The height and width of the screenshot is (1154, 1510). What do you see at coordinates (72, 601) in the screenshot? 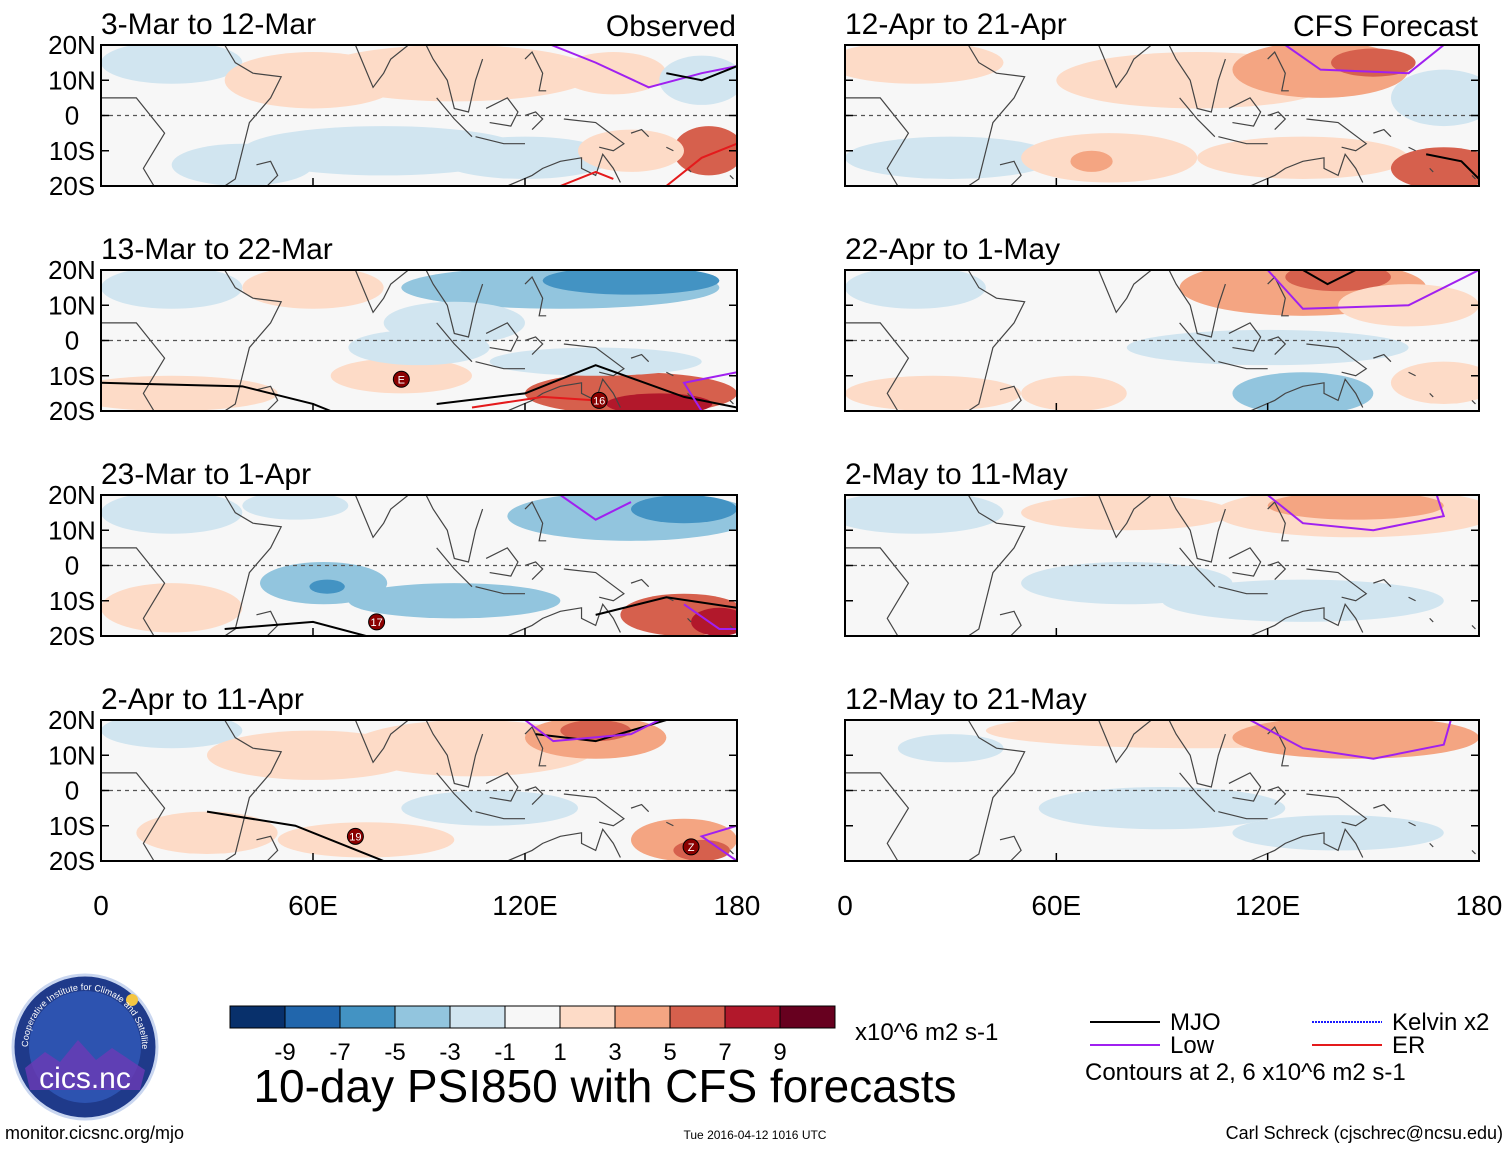
I see `y-tick-label: 10S` at bounding box center [72, 601].